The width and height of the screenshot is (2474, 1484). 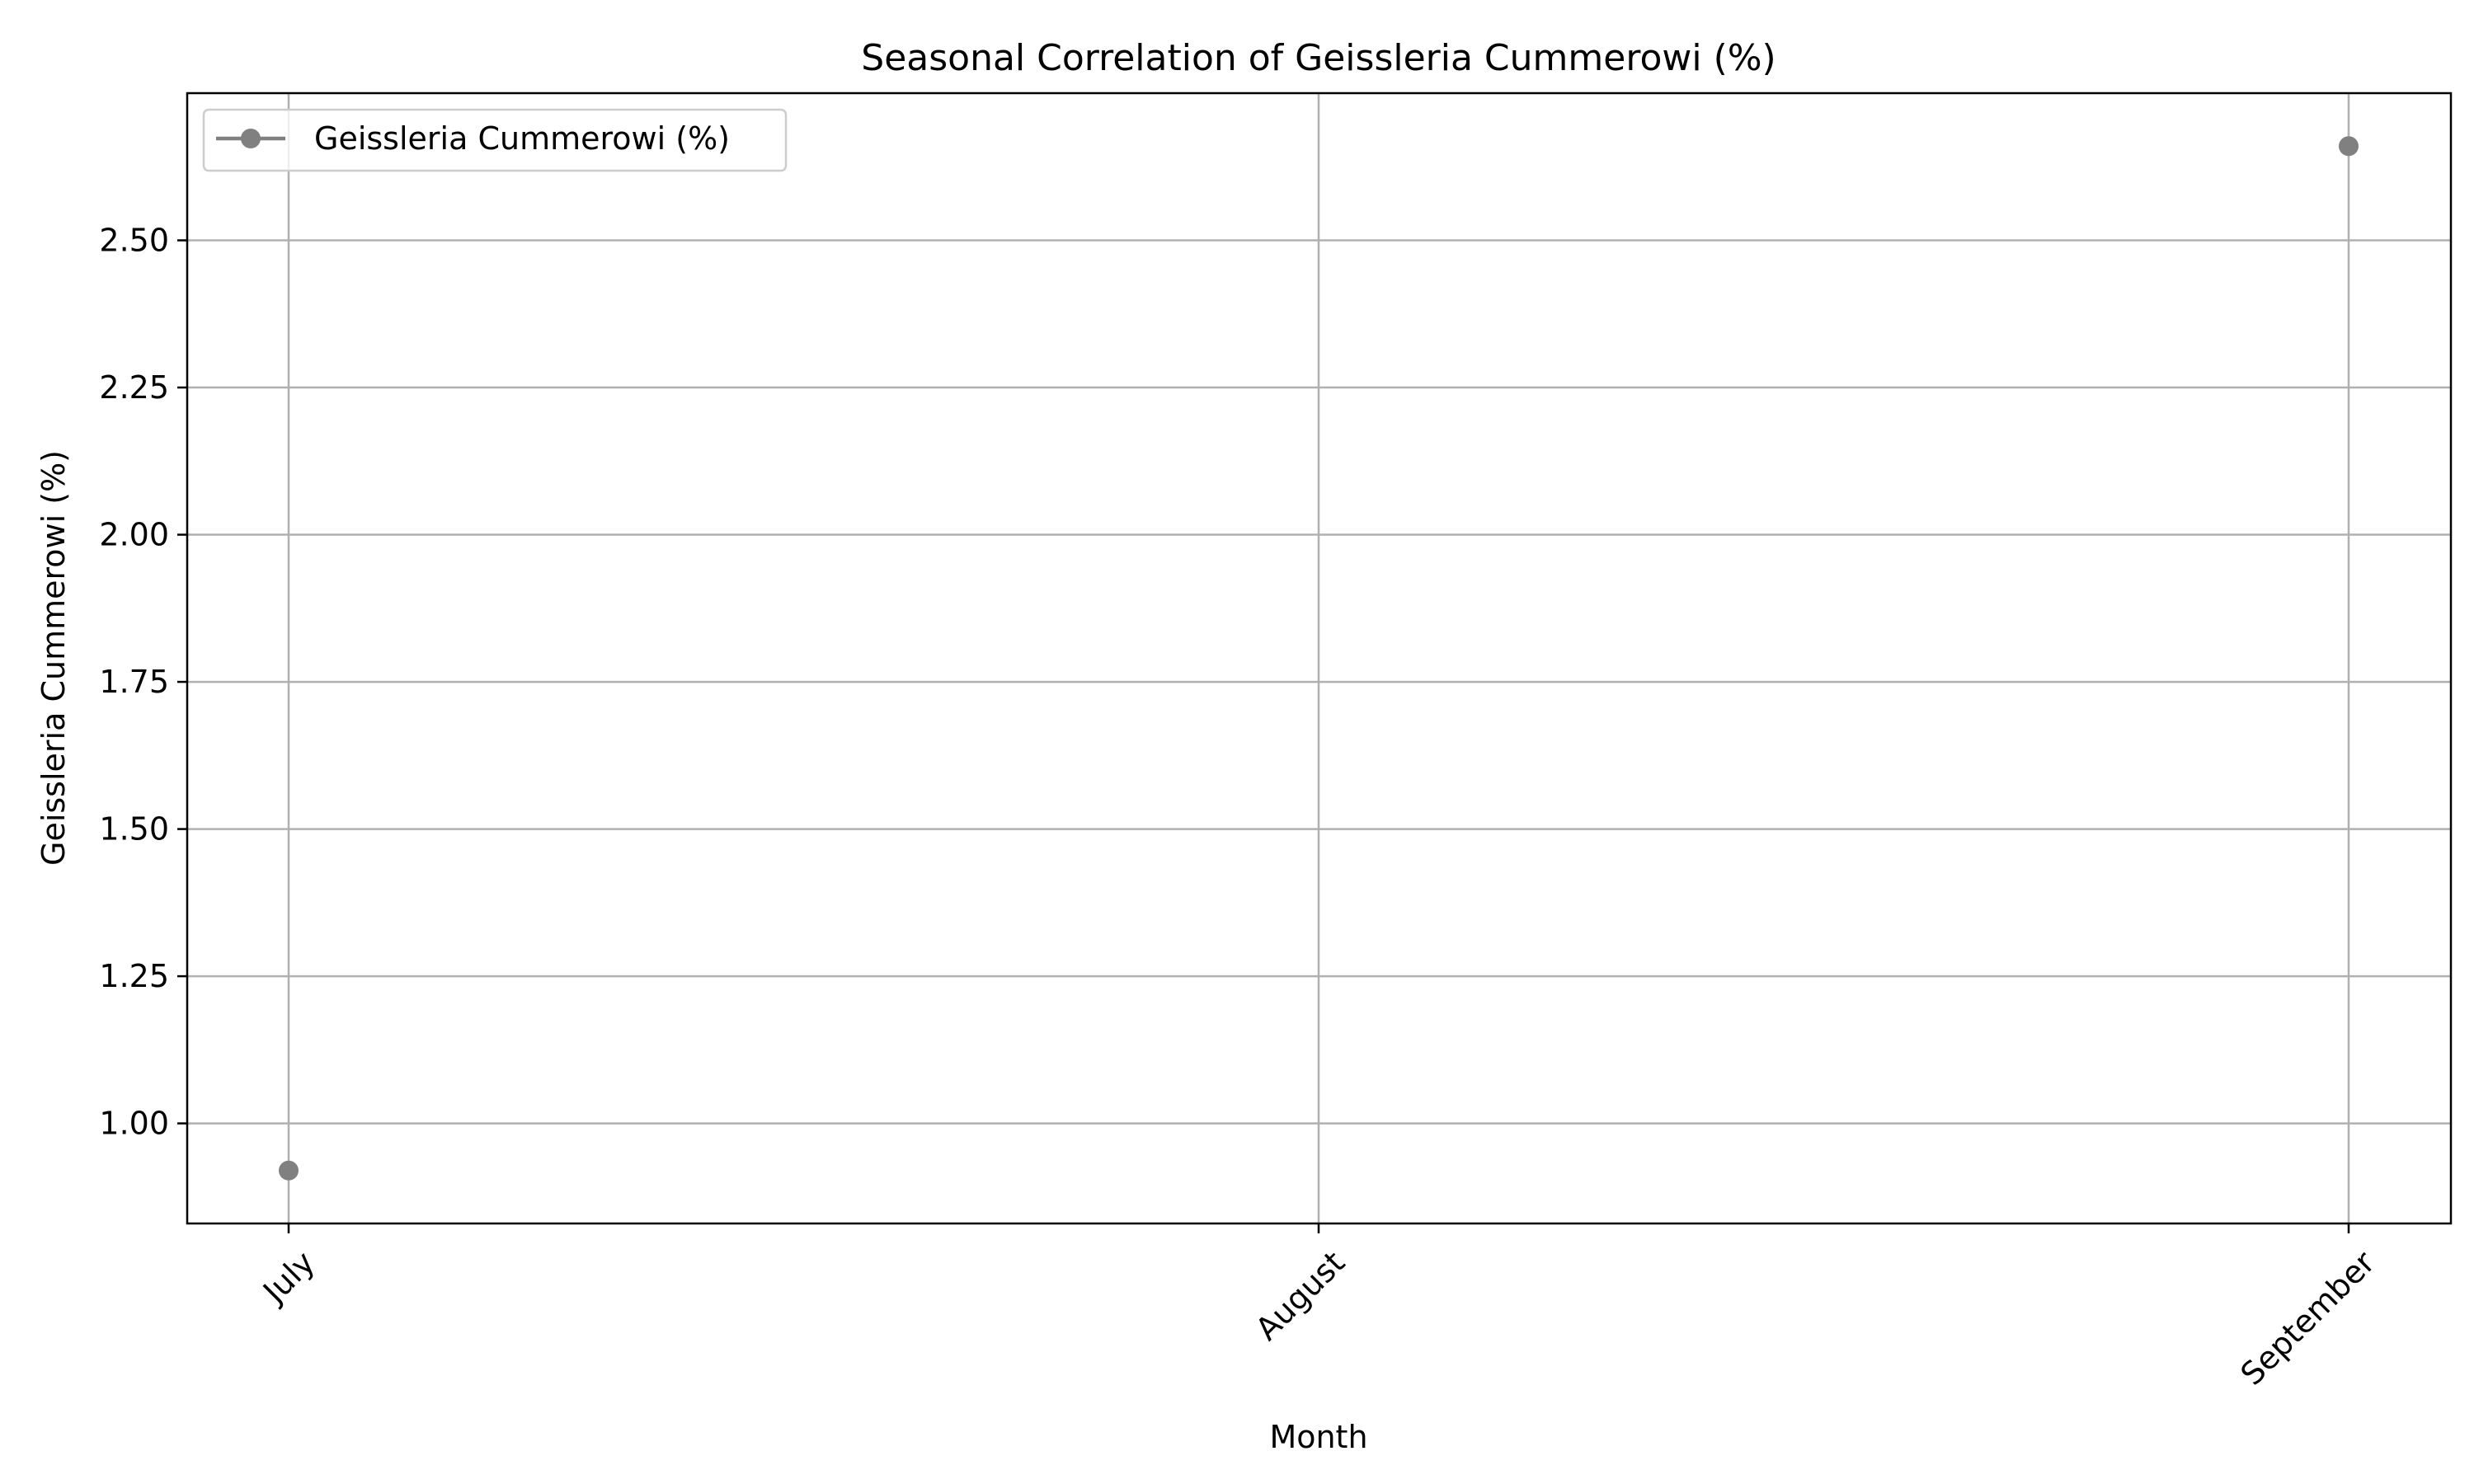 What do you see at coordinates (134, 976) in the screenshot?
I see `y-tick-label: 1.25` at bounding box center [134, 976].